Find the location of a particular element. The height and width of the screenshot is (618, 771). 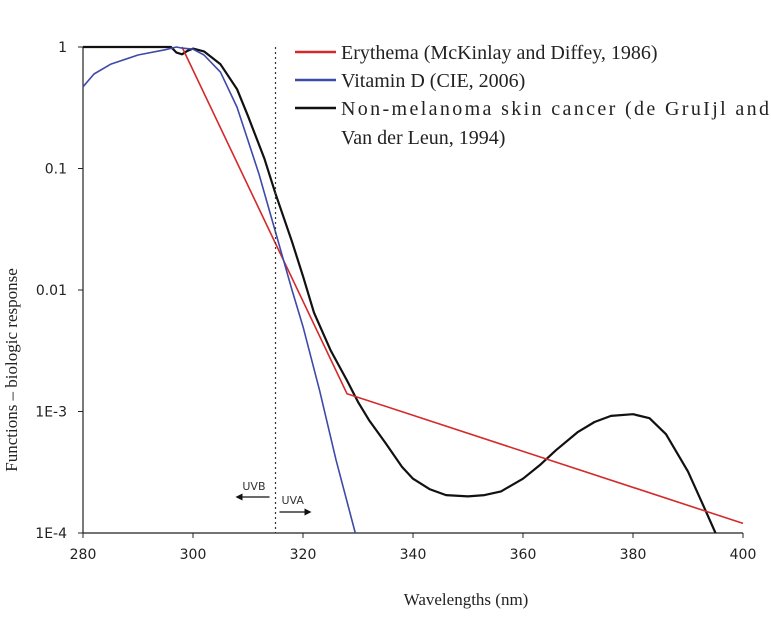

uva-arrowhead is located at coordinates (308, 512).